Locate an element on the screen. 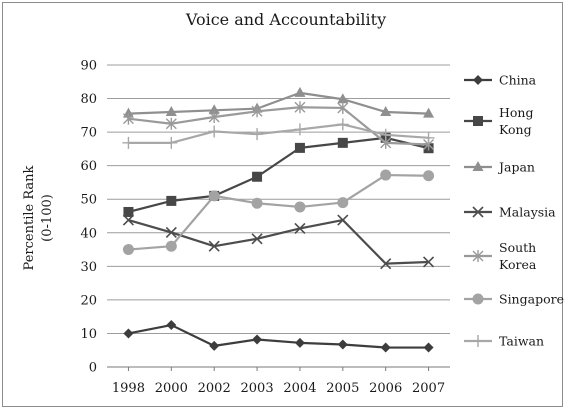 Image resolution: width=567 pixels, height=411 pixels. legend-item-south-korea: South Korea is located at coordinates (500, 256).